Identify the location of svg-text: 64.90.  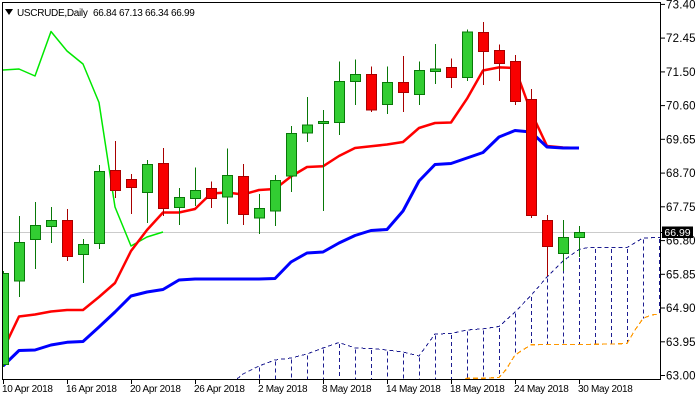
(681, 309).